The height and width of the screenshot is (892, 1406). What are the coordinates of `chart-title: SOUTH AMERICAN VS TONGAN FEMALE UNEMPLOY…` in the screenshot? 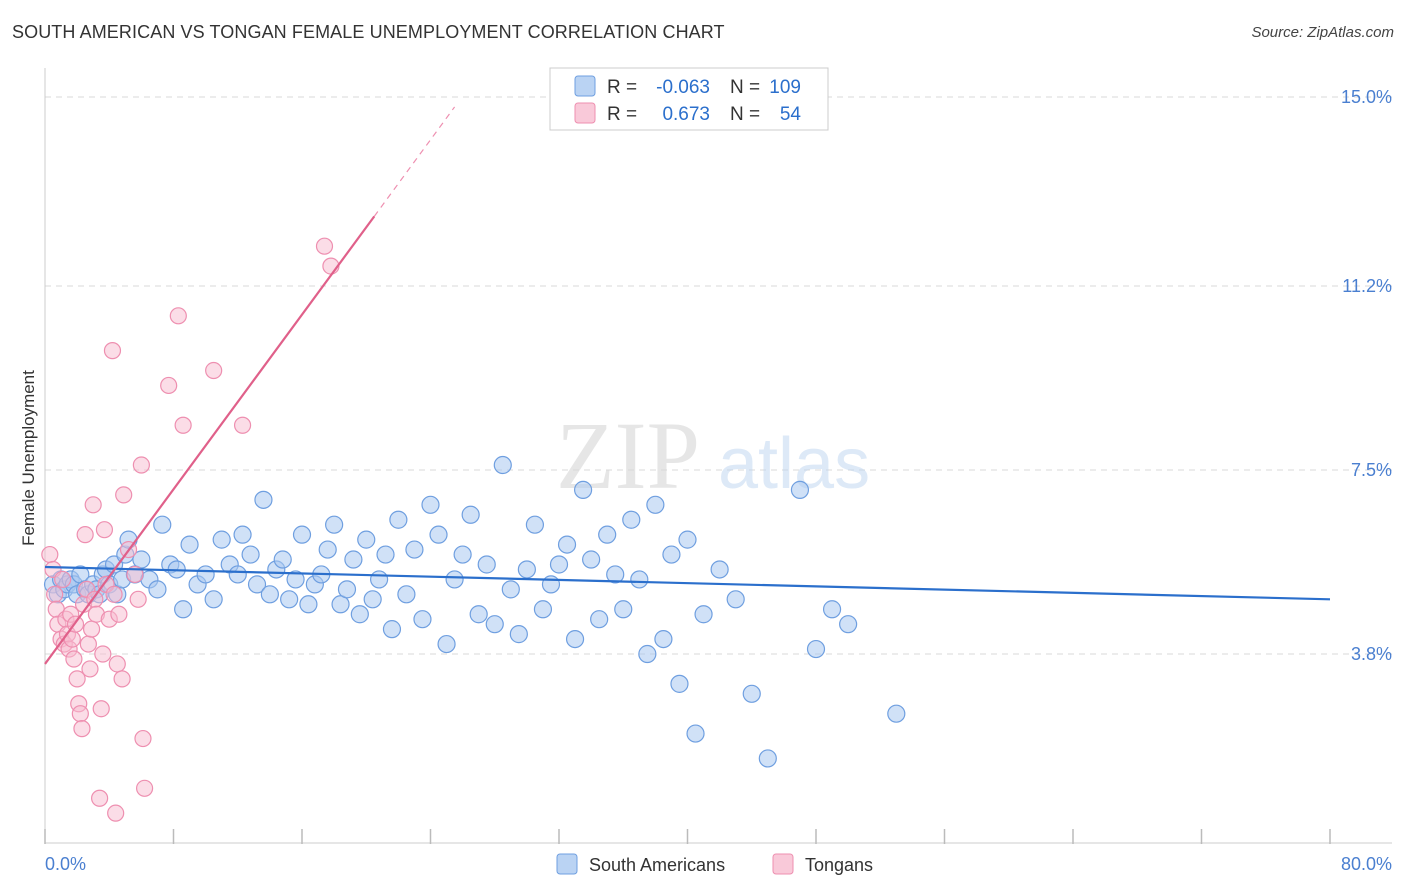 It's located at (368, 32).